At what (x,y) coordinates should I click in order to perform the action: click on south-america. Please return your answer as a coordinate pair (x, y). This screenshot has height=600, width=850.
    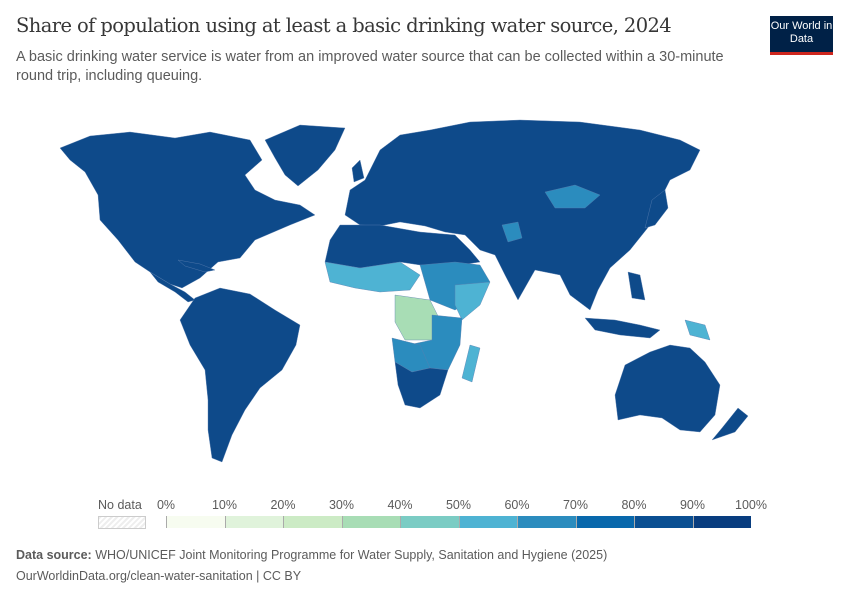
    Looking at the image, I should click on (240, 375).